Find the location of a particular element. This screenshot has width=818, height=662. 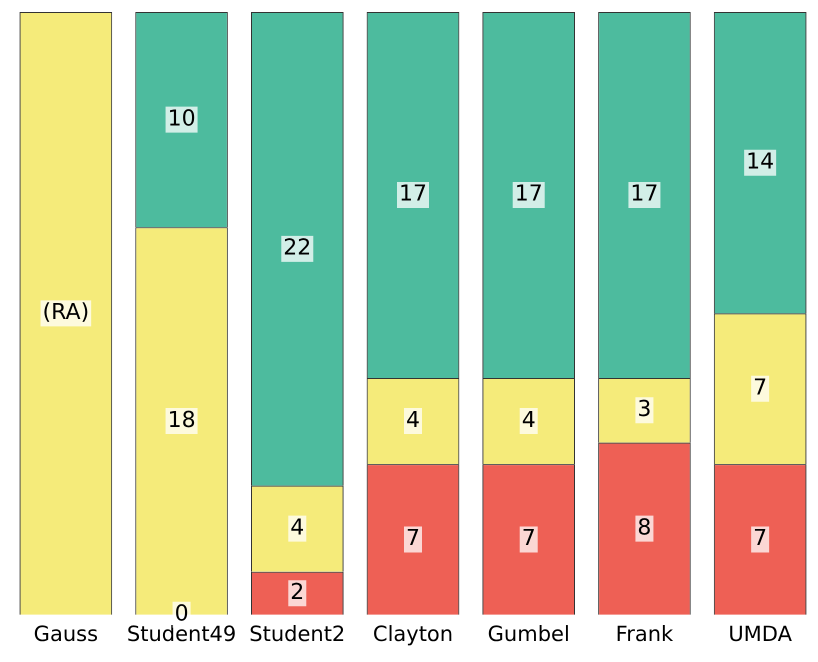

annotation: 0 is located at coordinates (181, 614).